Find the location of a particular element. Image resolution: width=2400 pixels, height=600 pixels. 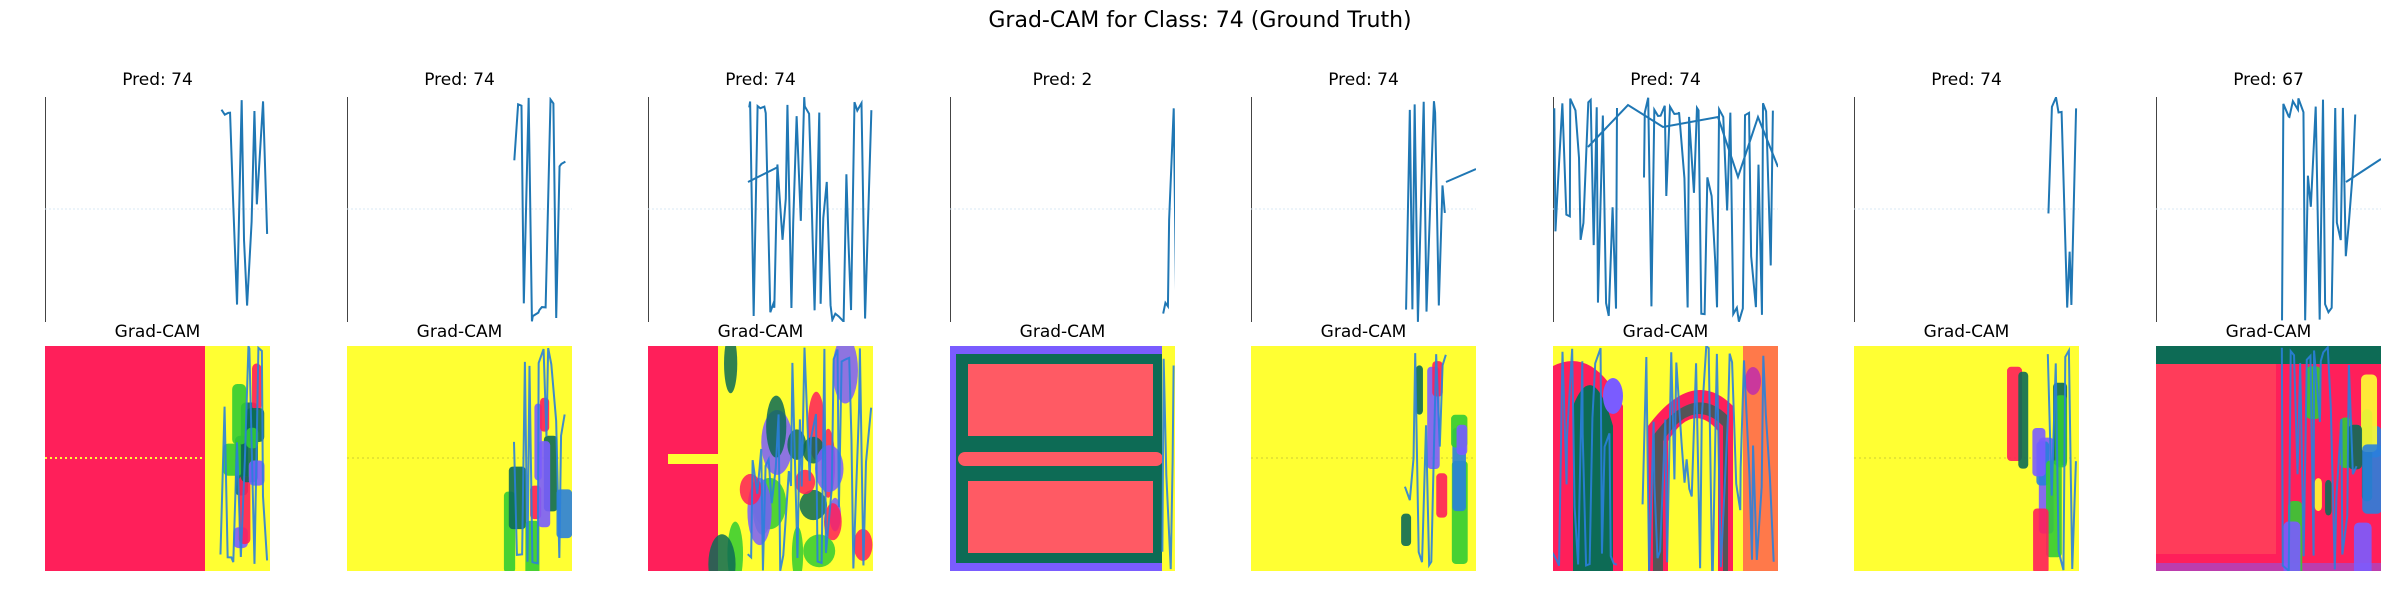

figure-suptitle: Grad-CAM for Class: 74 (Ground Truth) is located at coordinates (1200, 20).